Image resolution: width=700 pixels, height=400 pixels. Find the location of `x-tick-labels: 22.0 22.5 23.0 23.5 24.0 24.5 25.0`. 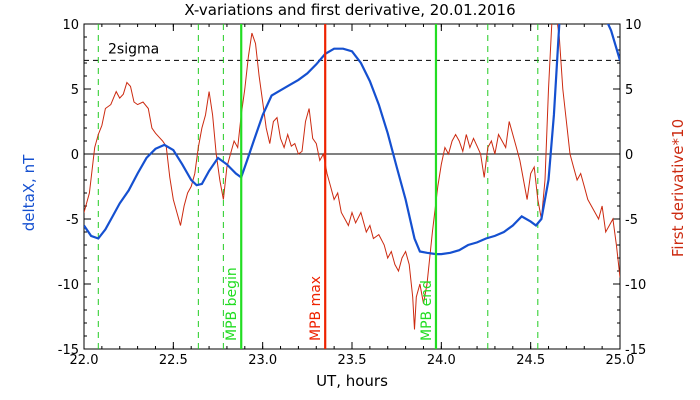

x-tick-labels: 22.0 22.5 23.0 23.5 24.0 24.5 25.0 is located at coordinates (352, 360).